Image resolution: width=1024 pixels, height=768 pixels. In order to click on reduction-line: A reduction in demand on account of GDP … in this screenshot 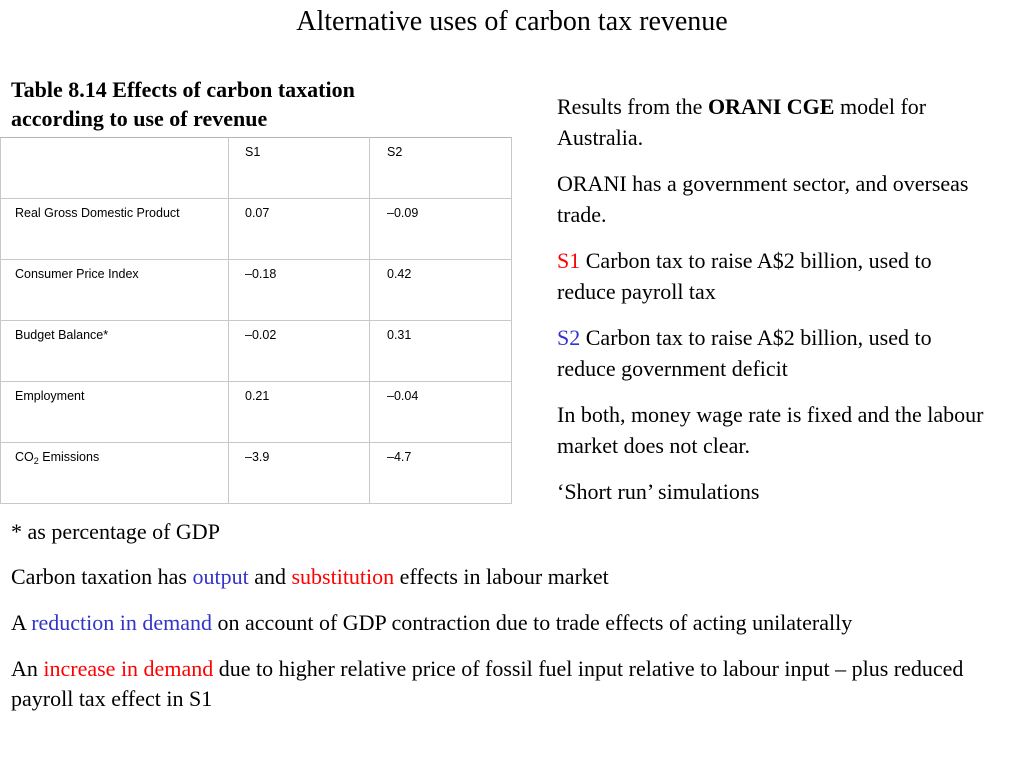, I will do `click(513, 623)`.